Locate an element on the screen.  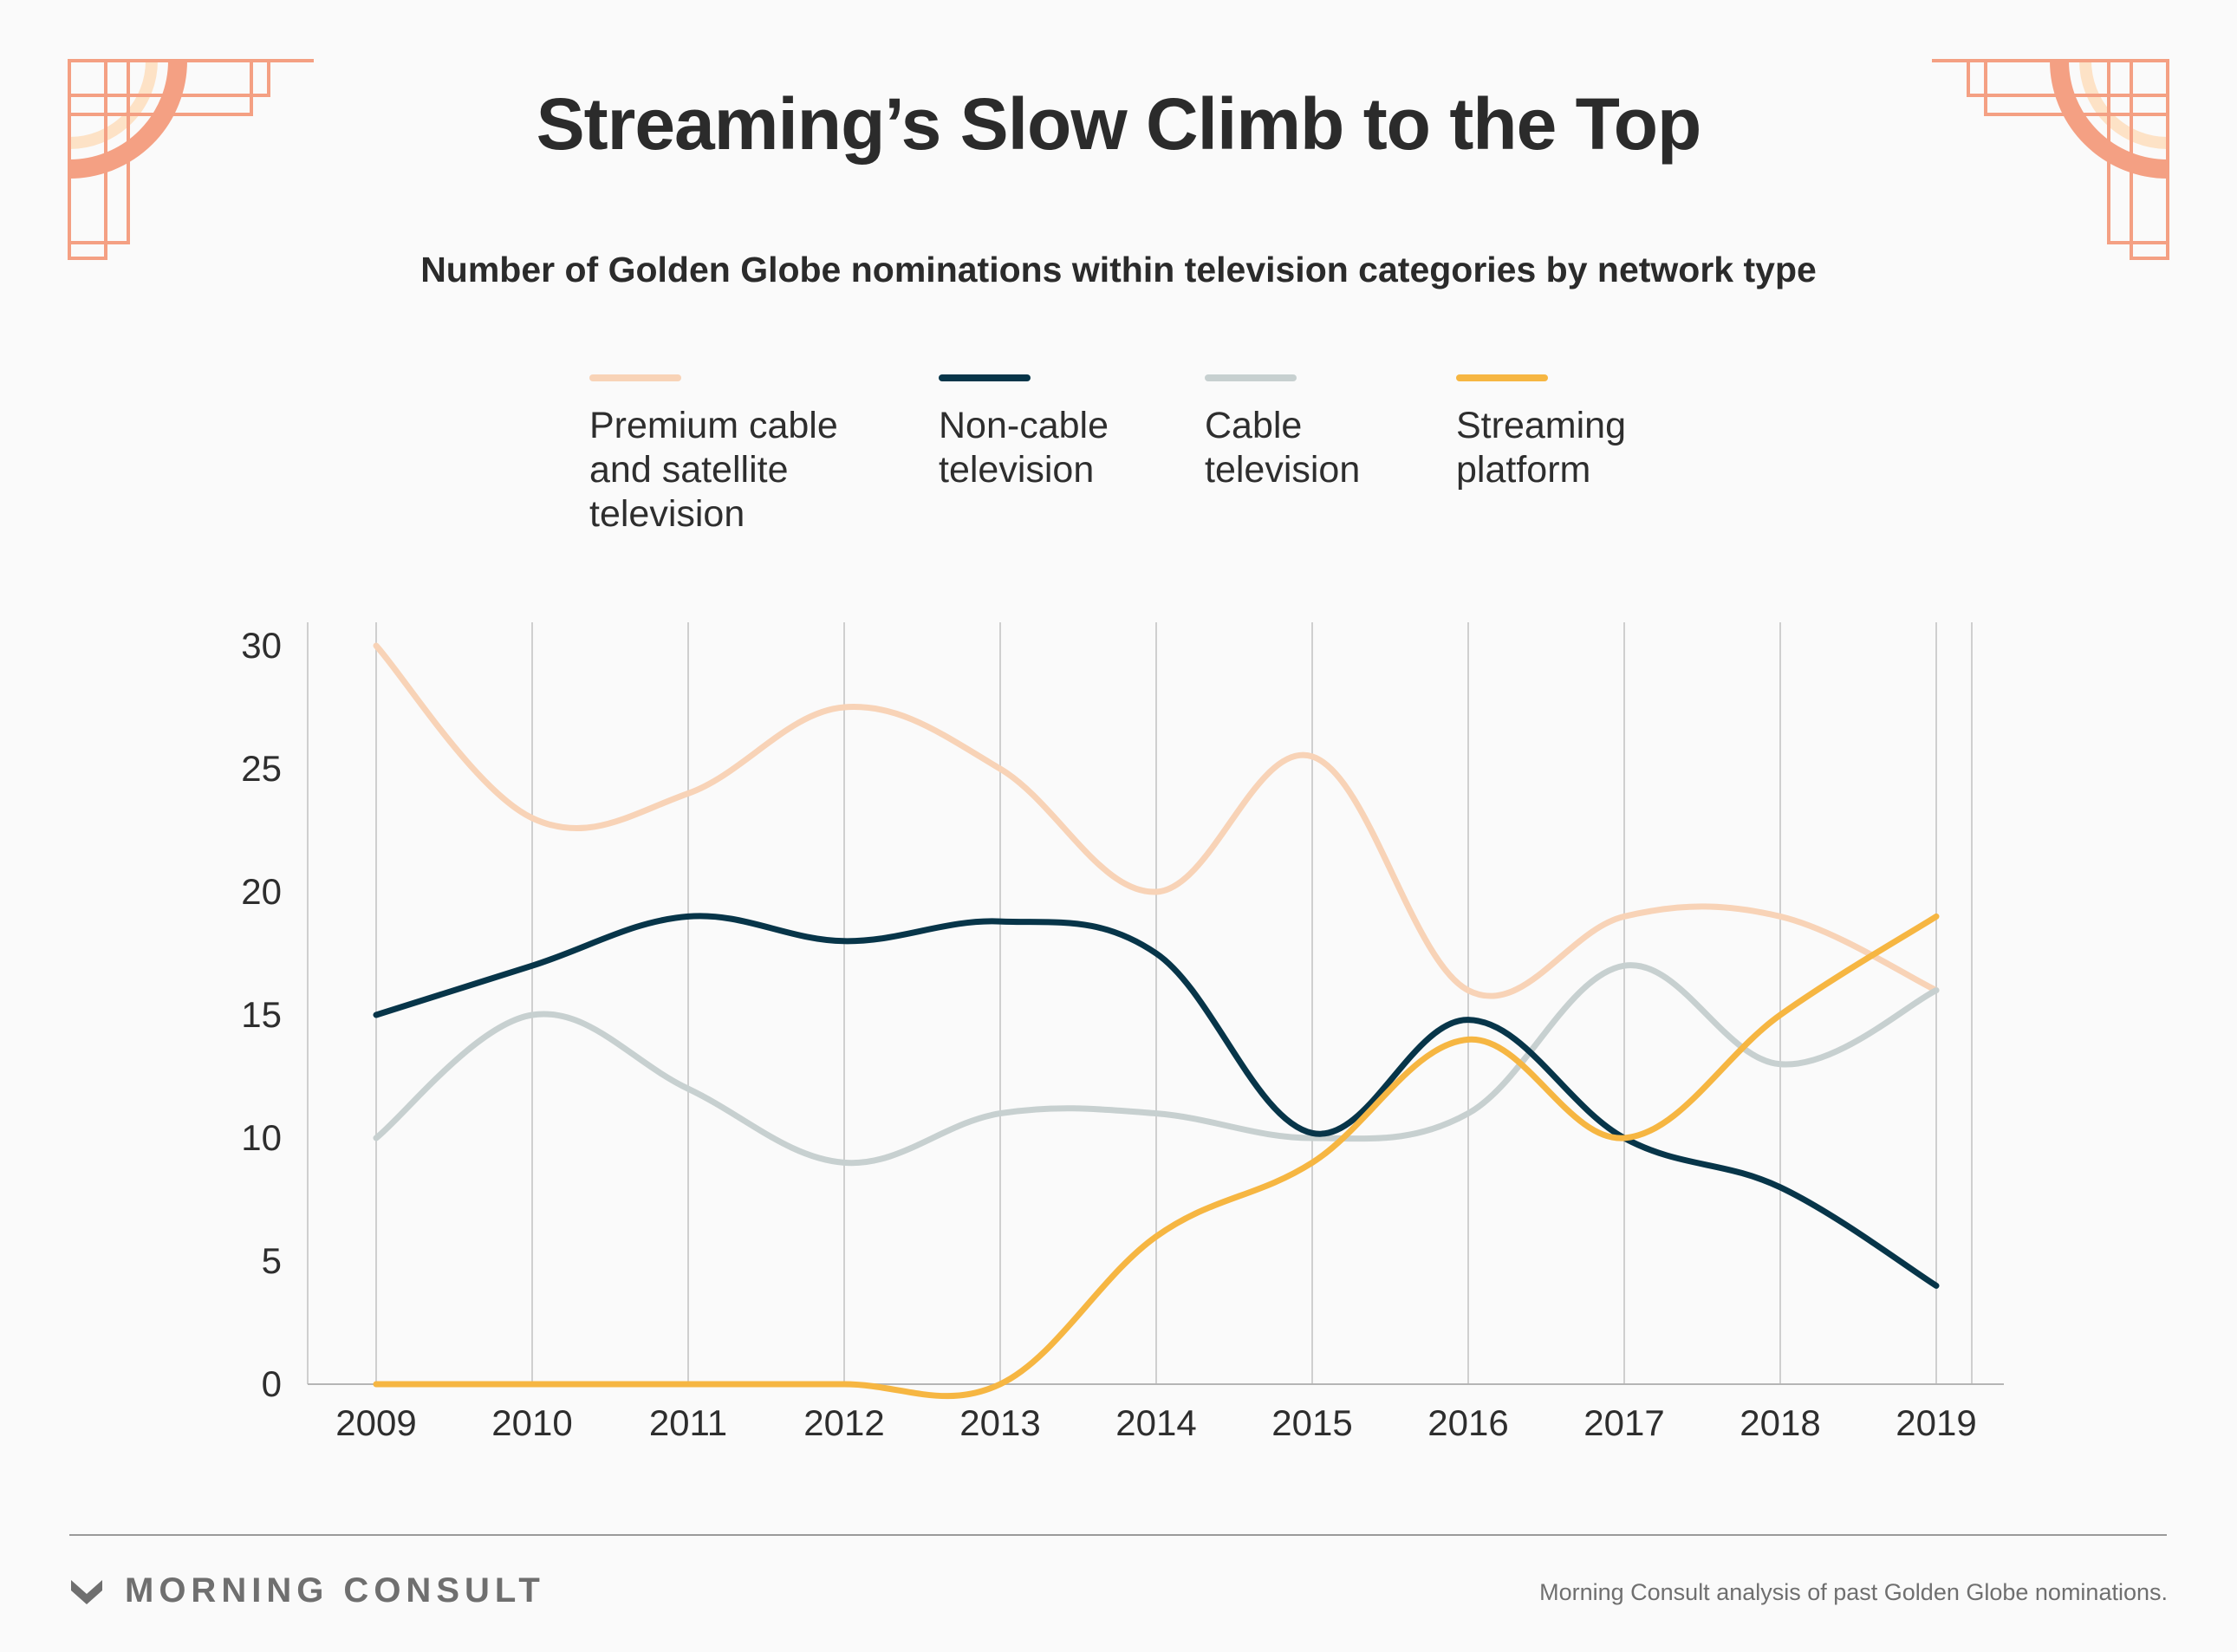
x-tick-label: 2010 is located at coordinates (531, 1422).